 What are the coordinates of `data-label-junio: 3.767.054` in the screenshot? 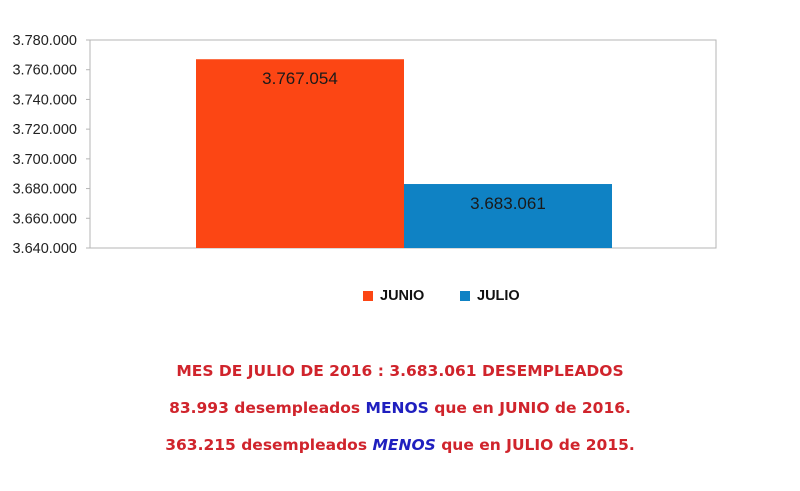 It's located at (300, 78).